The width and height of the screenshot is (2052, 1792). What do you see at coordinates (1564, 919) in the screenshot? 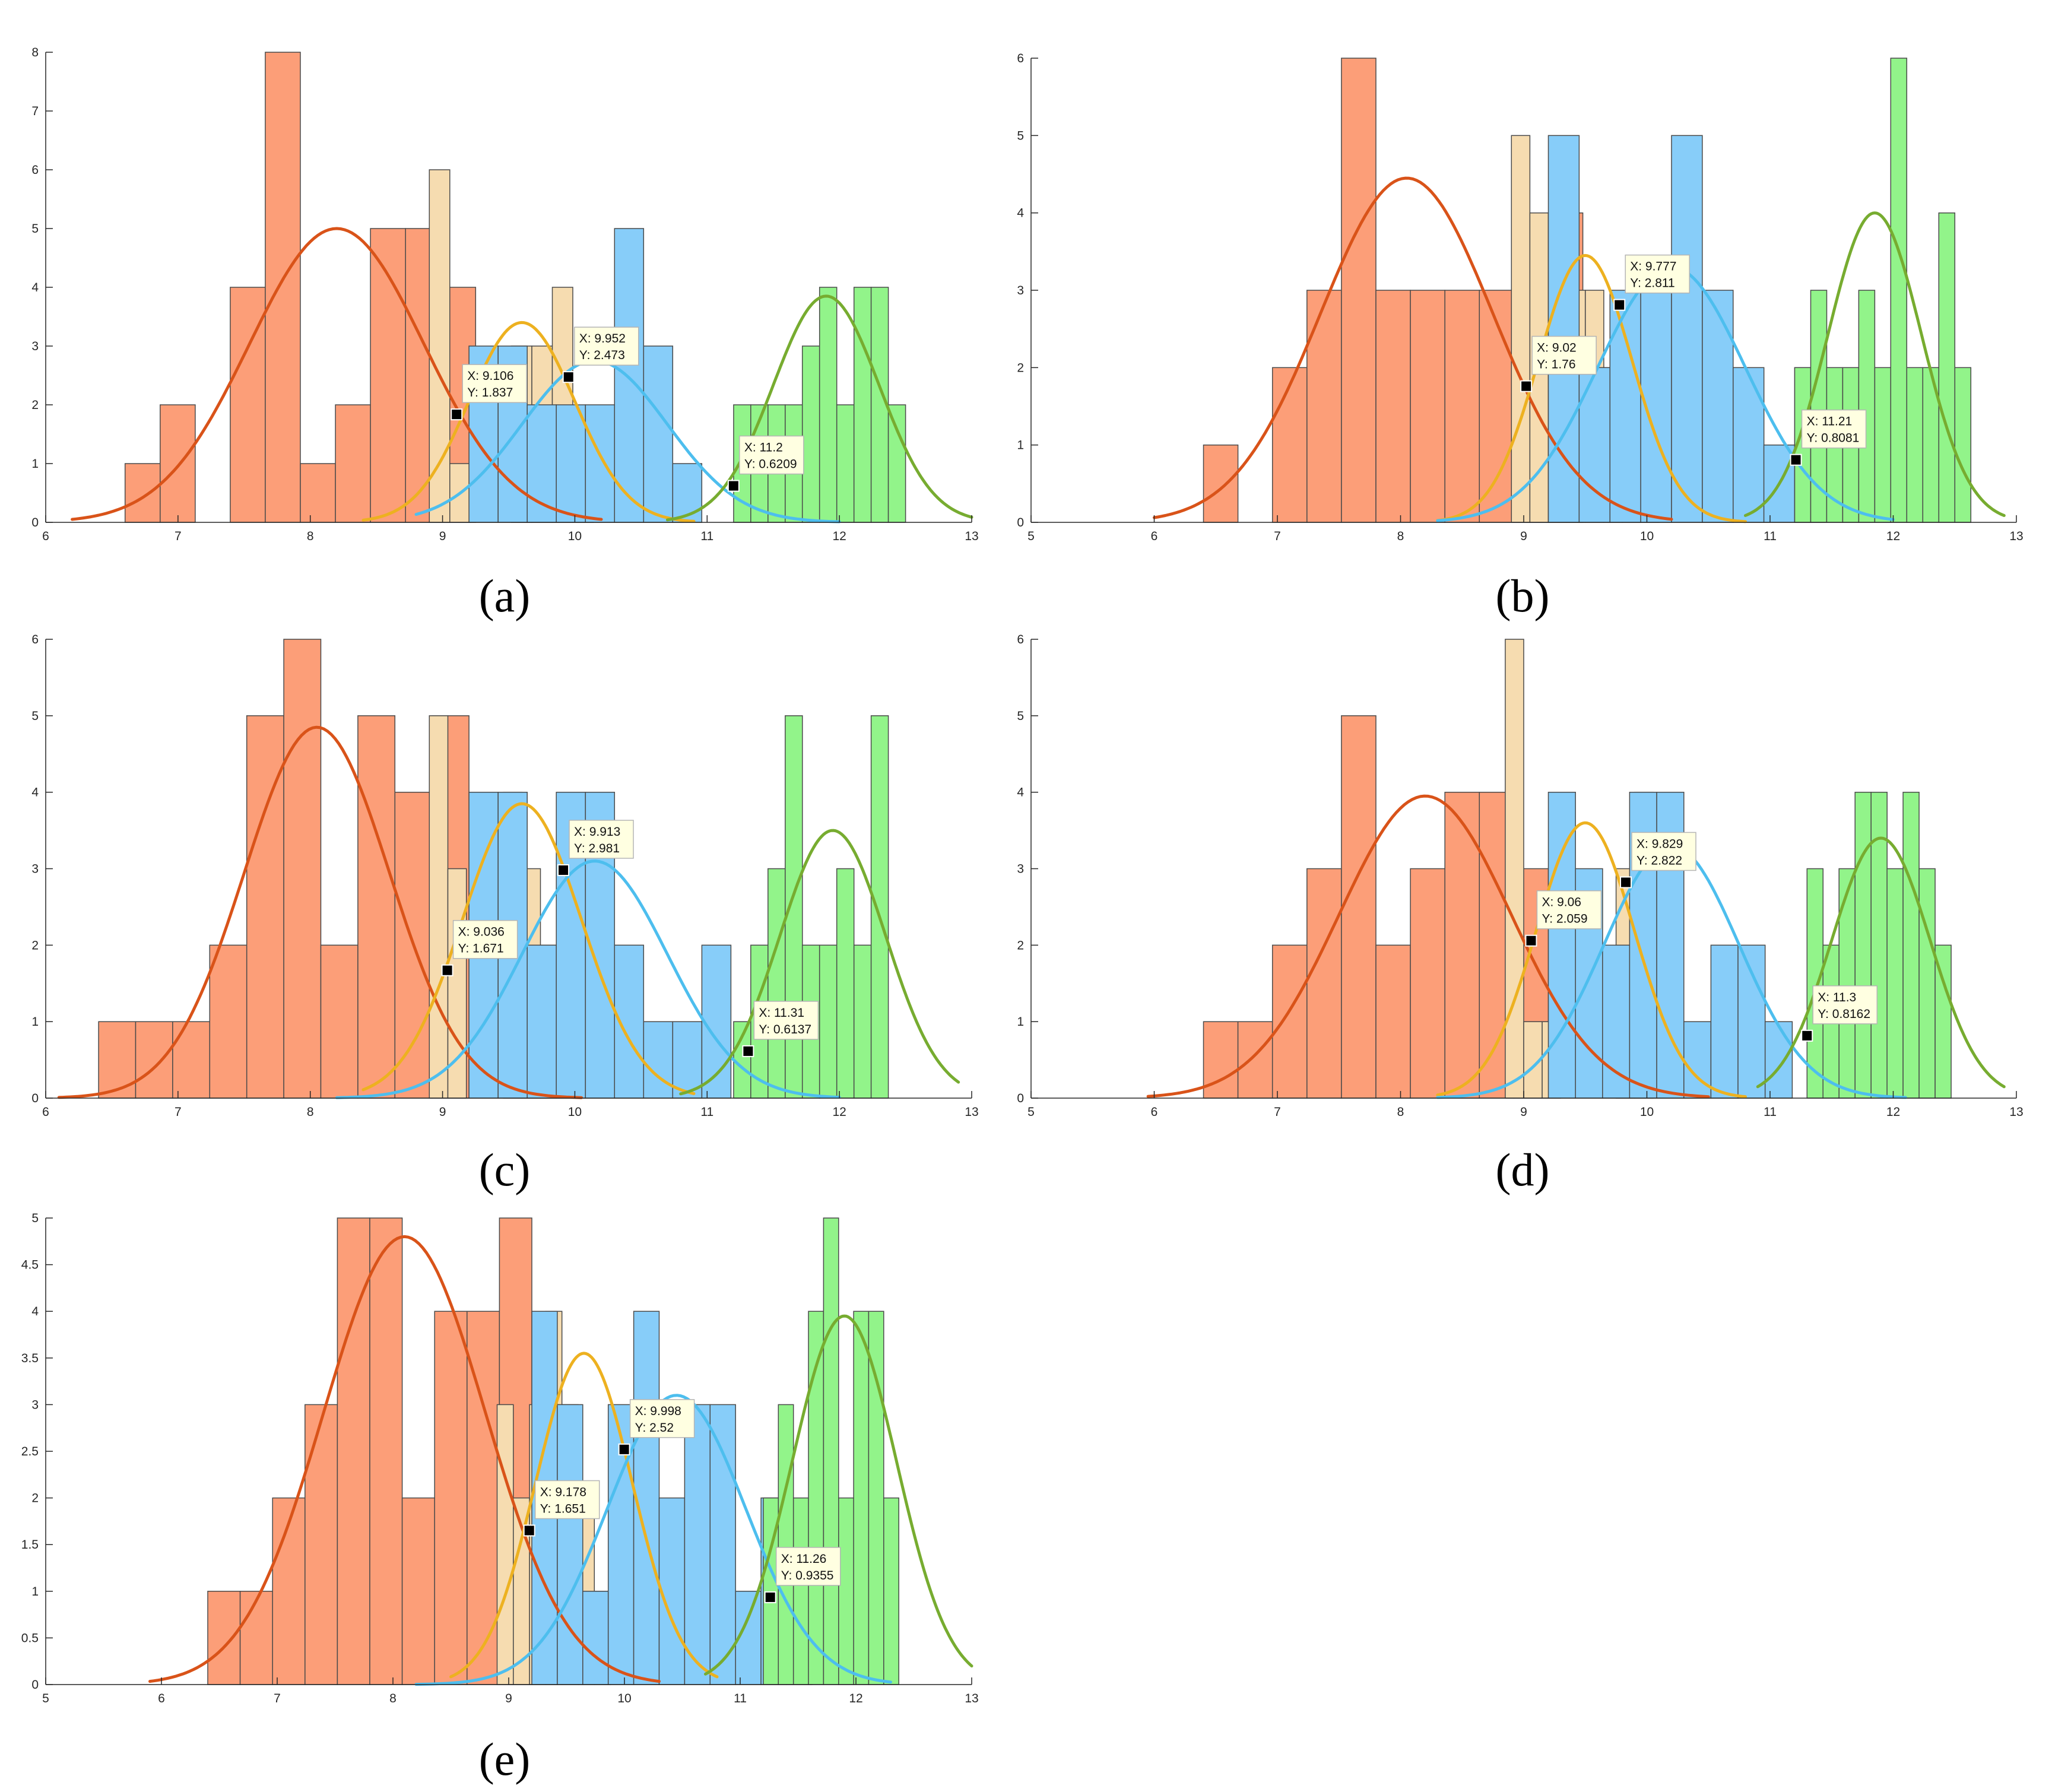
I see `datatip-y-label: Y: 2.059` at bounding box center [1564, 919].